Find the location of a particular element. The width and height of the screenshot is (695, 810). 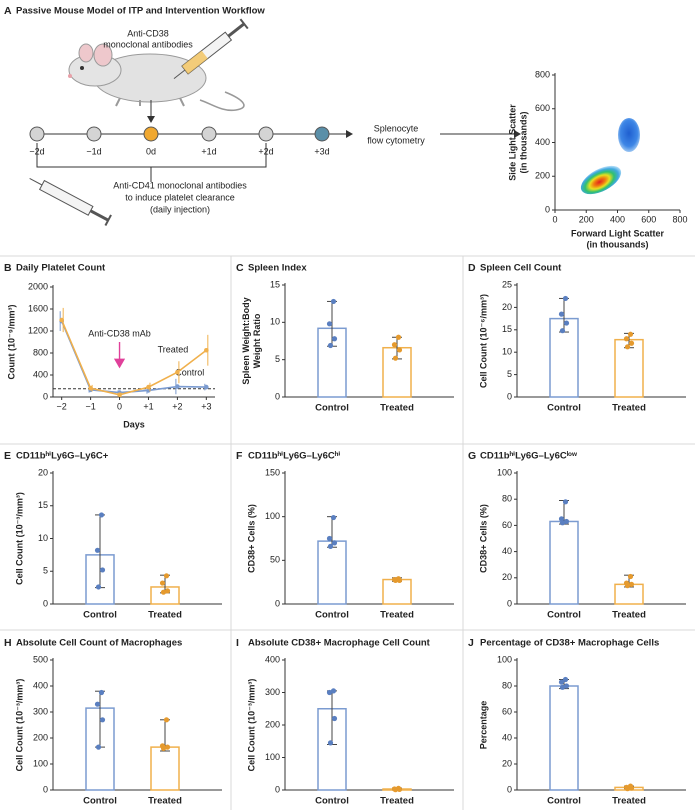

y-tick-label: 500 is located at coordinates (40, 659).